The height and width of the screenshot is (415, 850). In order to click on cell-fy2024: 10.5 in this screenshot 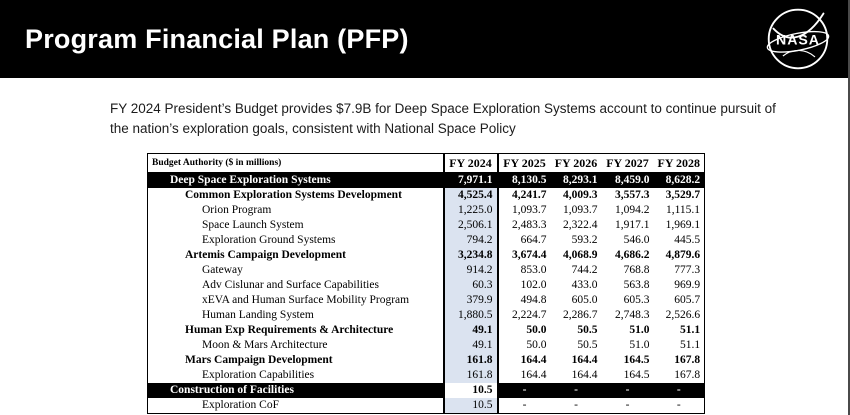, I will do `click(470, 406)`.